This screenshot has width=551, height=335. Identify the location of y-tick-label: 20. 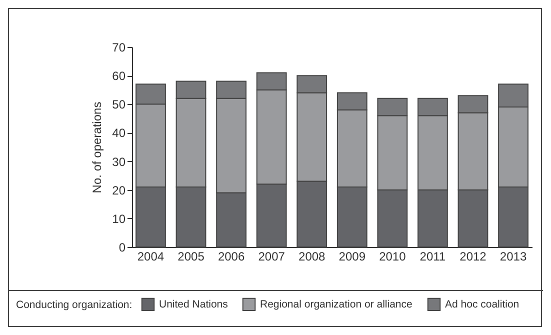
(119, 190).